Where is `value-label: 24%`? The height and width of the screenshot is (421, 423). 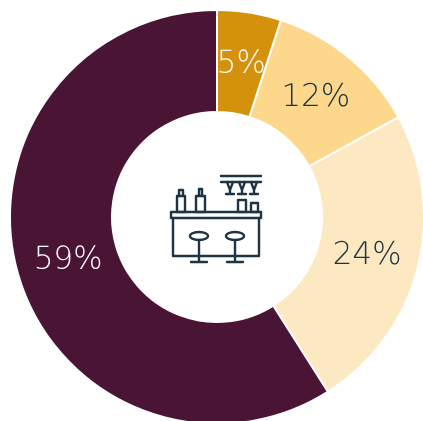
value-label: 24% is located at coordinates (367, 254).